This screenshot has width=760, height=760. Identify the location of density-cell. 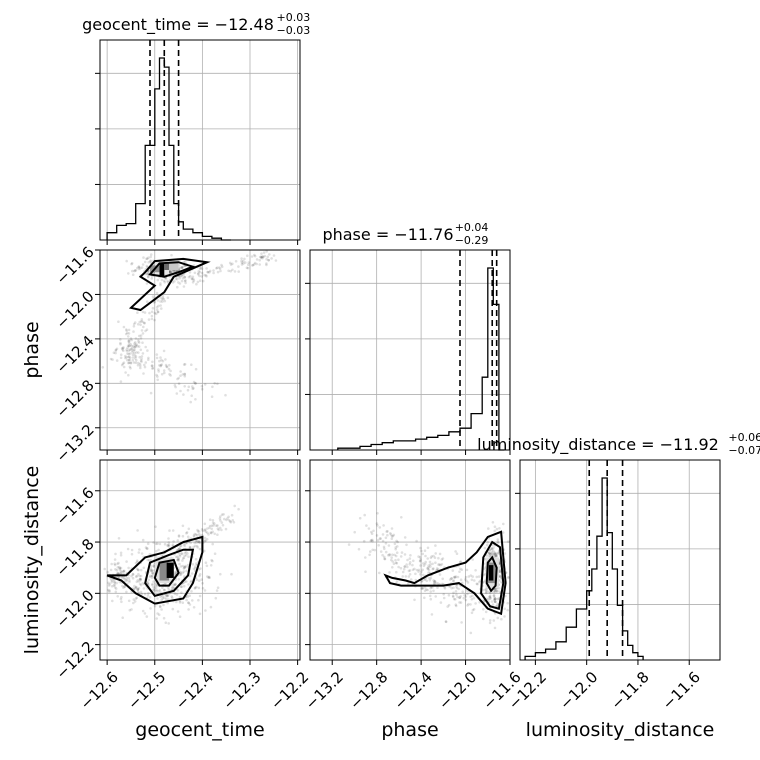
(164, 571).